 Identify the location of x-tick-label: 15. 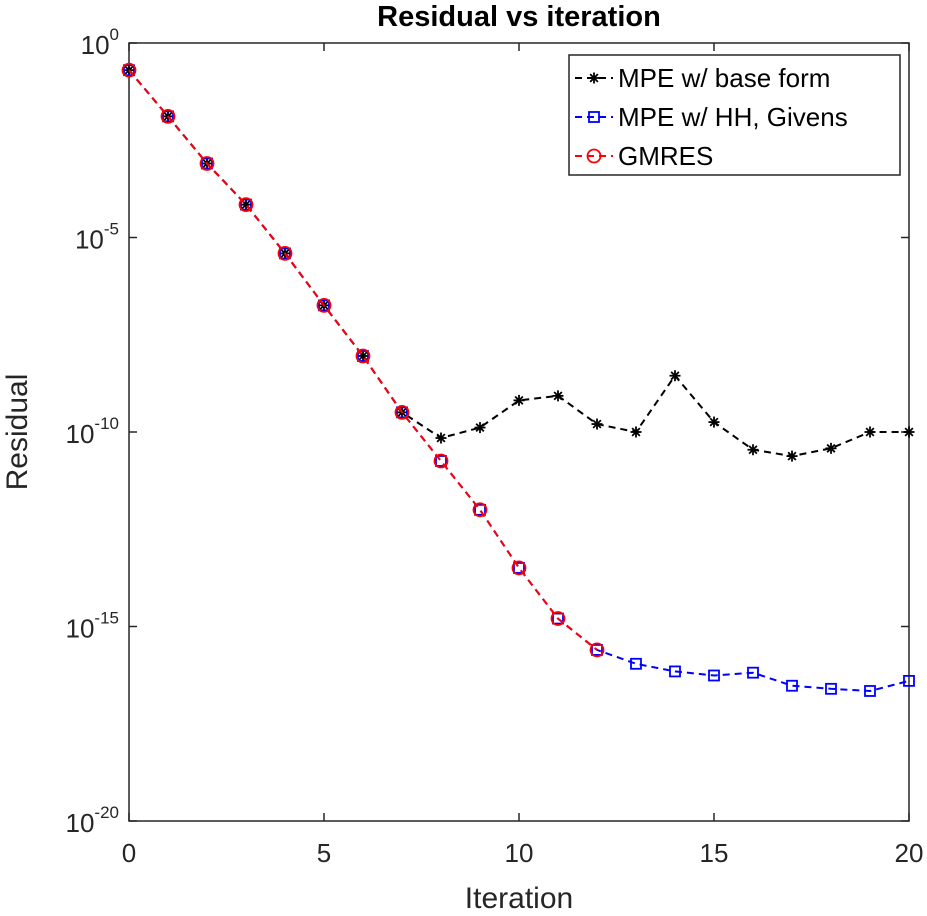
(714, 853).